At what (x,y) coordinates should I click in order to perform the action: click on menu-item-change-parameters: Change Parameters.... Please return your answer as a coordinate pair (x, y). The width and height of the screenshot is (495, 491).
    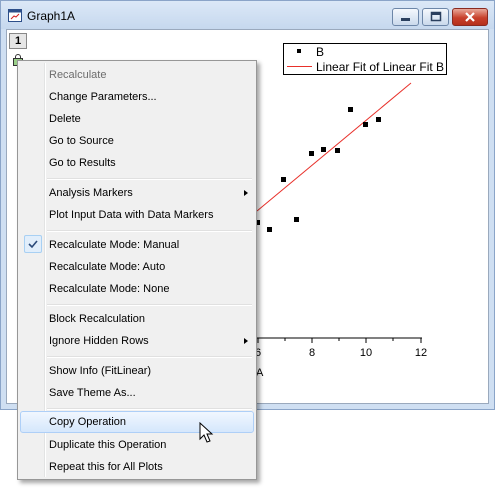
    Looking at the image, I should click on (103, 97).